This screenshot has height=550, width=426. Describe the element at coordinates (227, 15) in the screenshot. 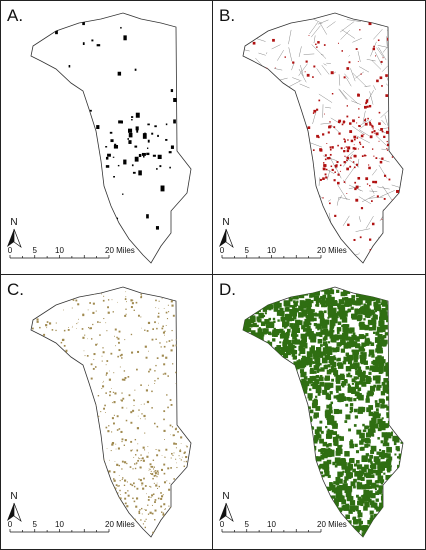

I see `panel-label-b: B.` at that location.